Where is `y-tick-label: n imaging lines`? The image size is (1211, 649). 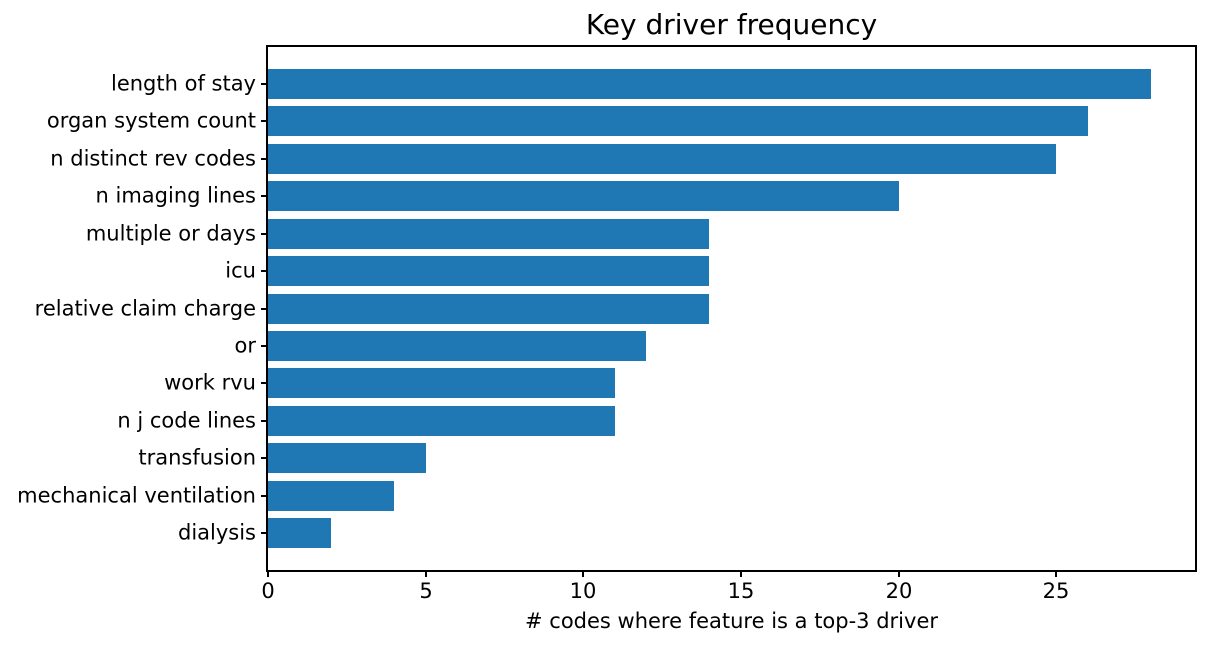 y-tick-label: n imaging lines is located at coordinates (175, 195).